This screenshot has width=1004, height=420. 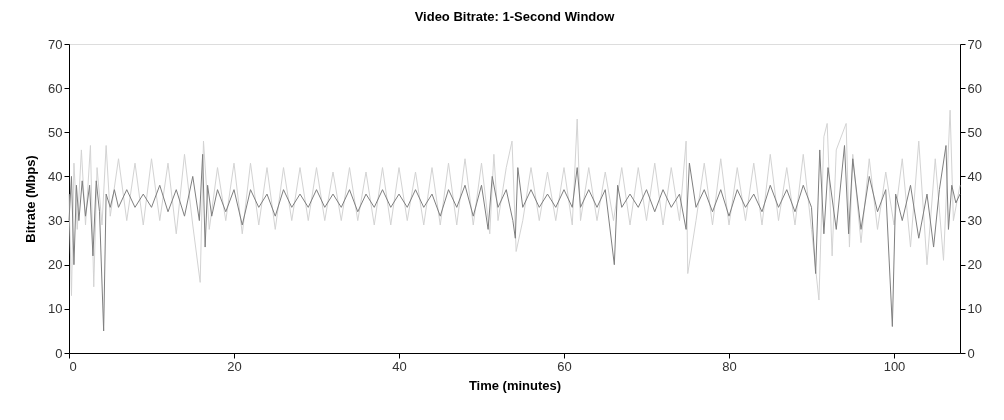 What do you see at coordinates (55, 44) in the screenshot?
I see `y-tick-label: 70` at bounding box center [55, 44].